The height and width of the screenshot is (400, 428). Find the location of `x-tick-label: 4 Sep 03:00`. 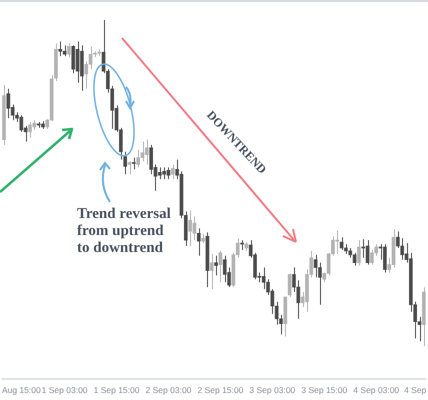

x-tick-label: 4 Sep 03:00 is located at coordinates (376, 390).